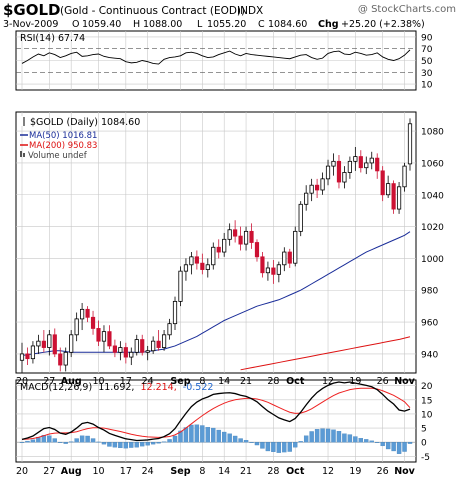  What do you see at coordinates (355, 471) in the screenshot?
I see `x-tick-label-bottom: 19` at bounding box center [355, 471].